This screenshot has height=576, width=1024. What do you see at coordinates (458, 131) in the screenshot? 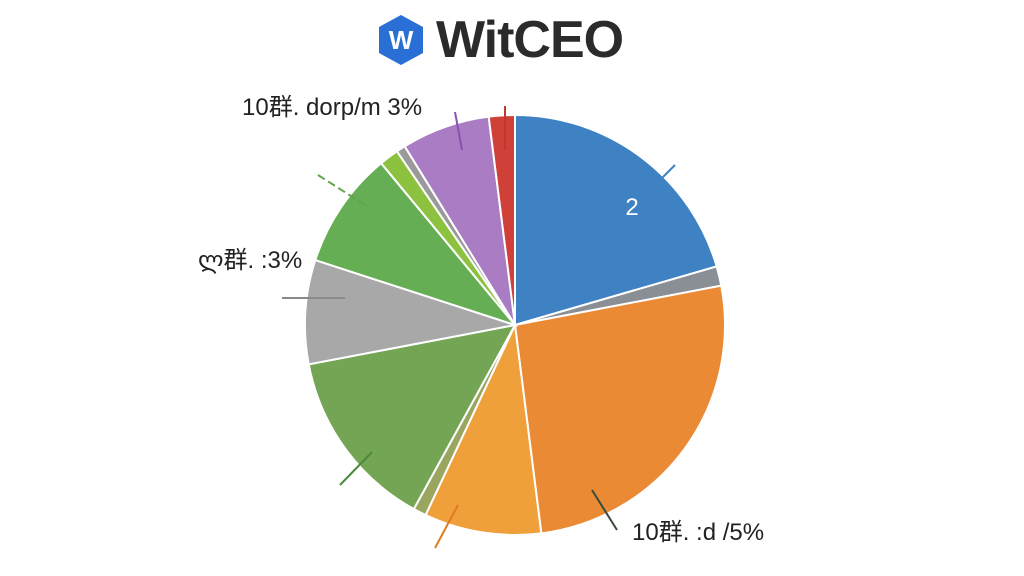
I see `callout-line-purple` at bounding box center [458, 131].